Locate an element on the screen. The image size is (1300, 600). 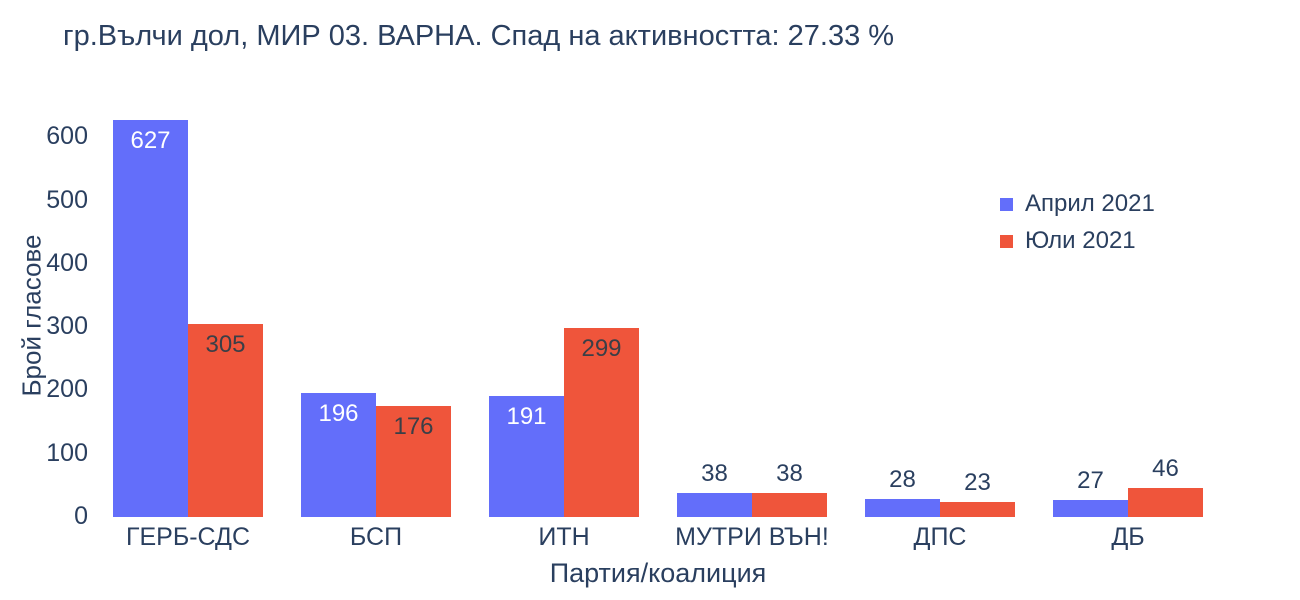
x-tick-label: ИТН is located at coordinates (564, 537).